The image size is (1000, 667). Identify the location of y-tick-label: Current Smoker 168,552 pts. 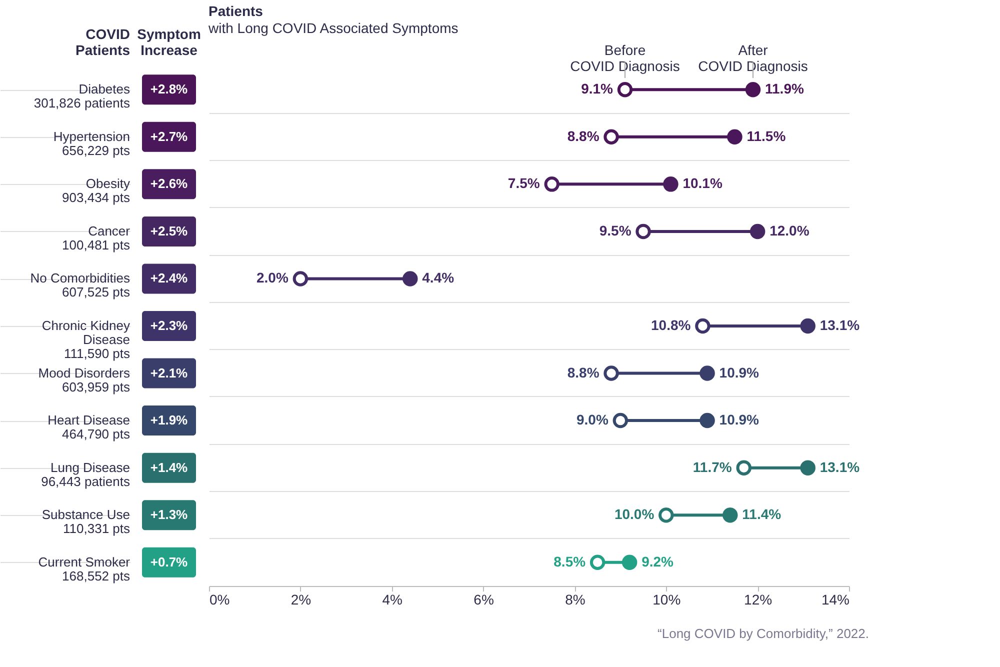
(84, 569).